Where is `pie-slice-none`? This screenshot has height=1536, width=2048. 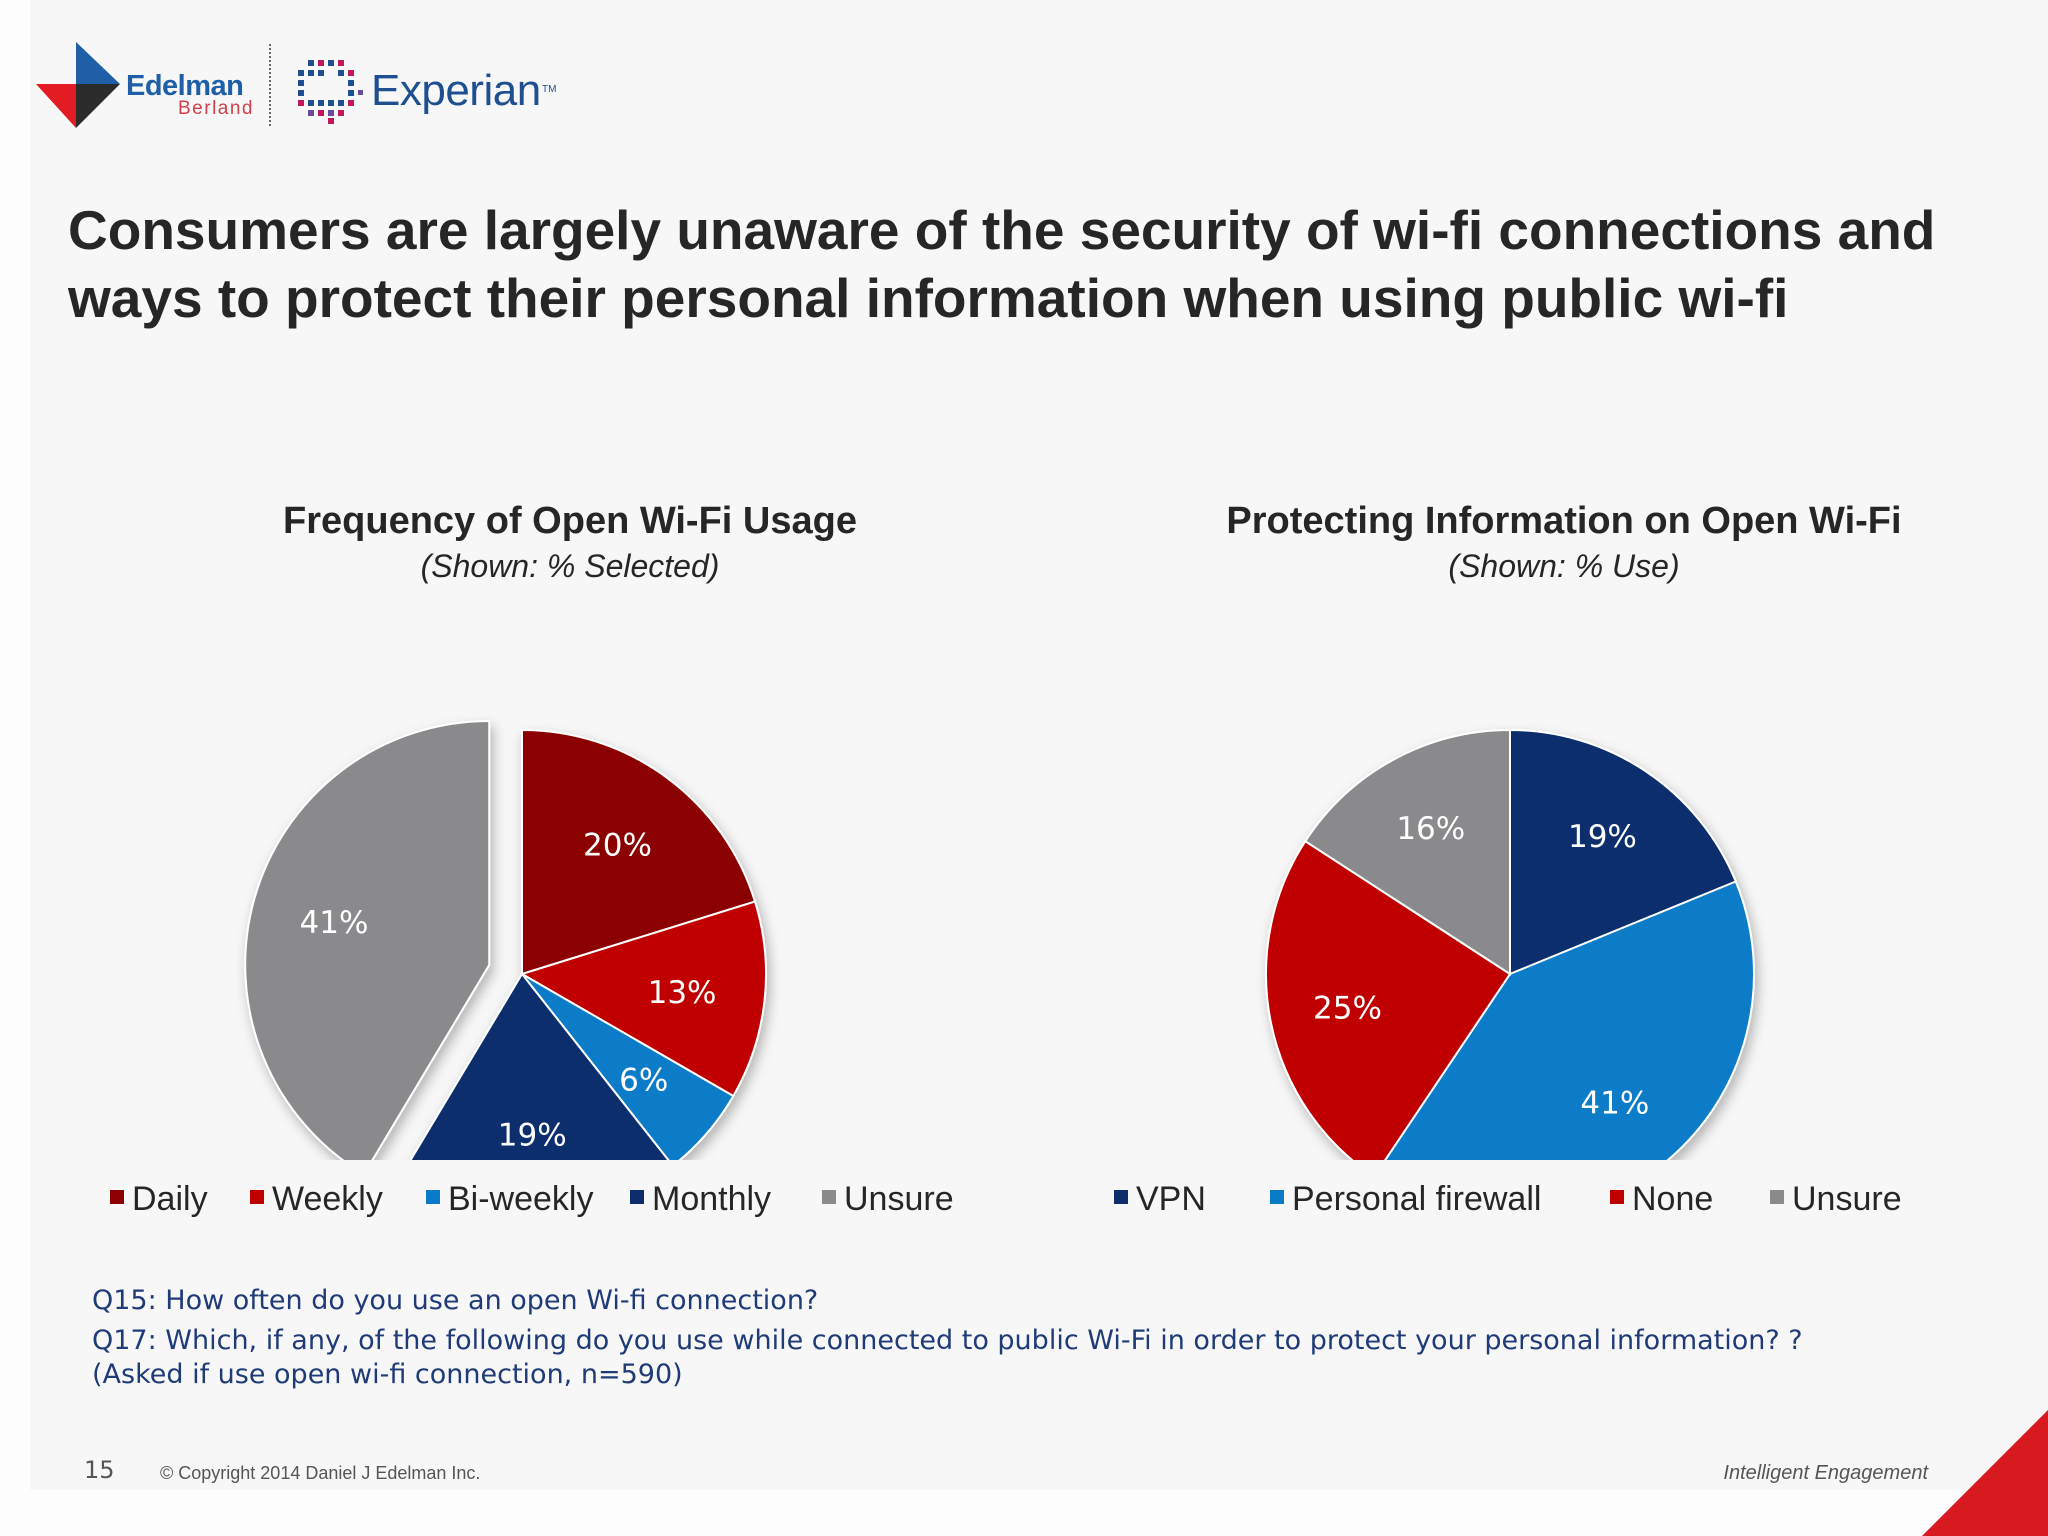
pie-slice-none is located at coordinates (1388, 999).